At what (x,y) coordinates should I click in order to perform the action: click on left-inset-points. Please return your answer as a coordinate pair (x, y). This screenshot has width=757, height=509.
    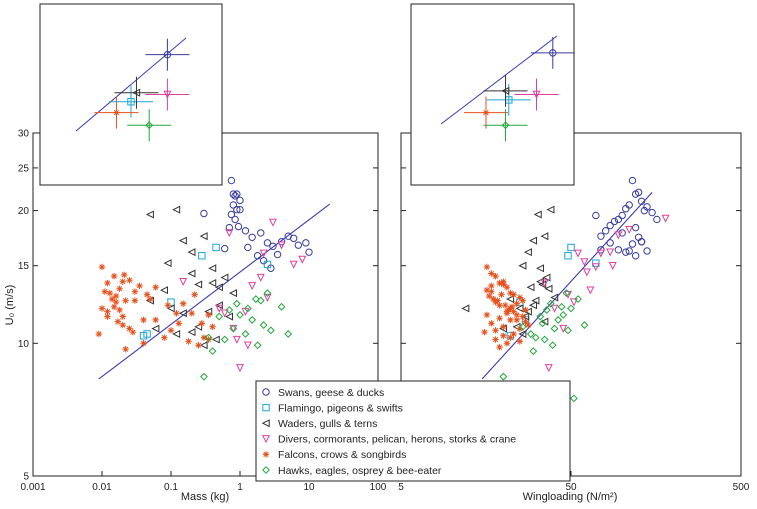
    Looking at the image, I should click on (142, 90).